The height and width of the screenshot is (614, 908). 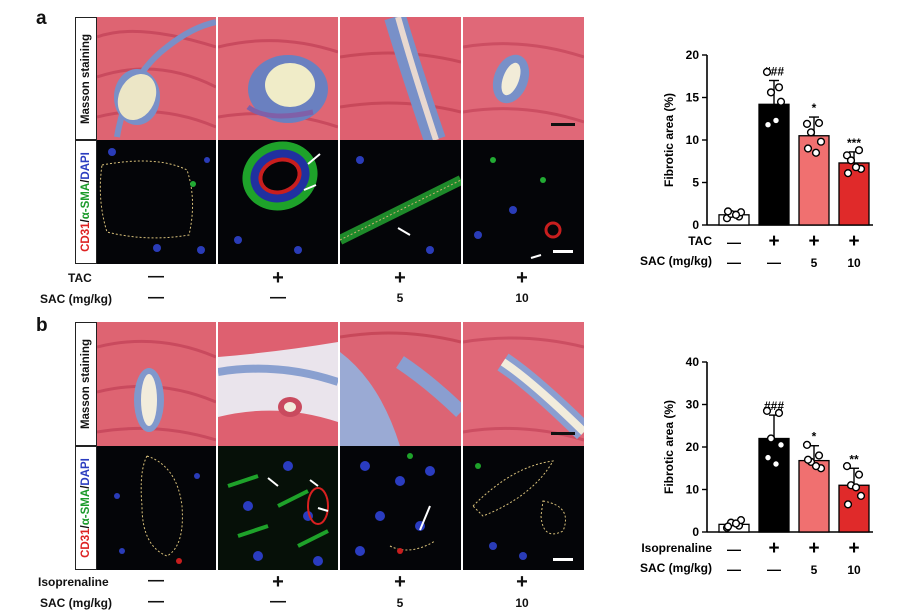 I want to click on cd31-text: CD31, so click(x=86, y=543).